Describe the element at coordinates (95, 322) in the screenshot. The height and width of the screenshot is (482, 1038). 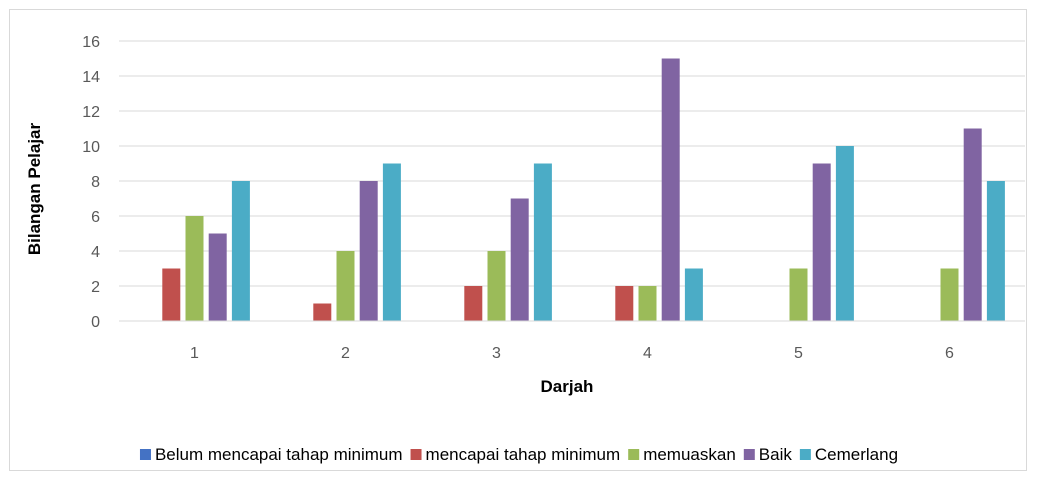
I see `y-tick-label: 0` at that location.